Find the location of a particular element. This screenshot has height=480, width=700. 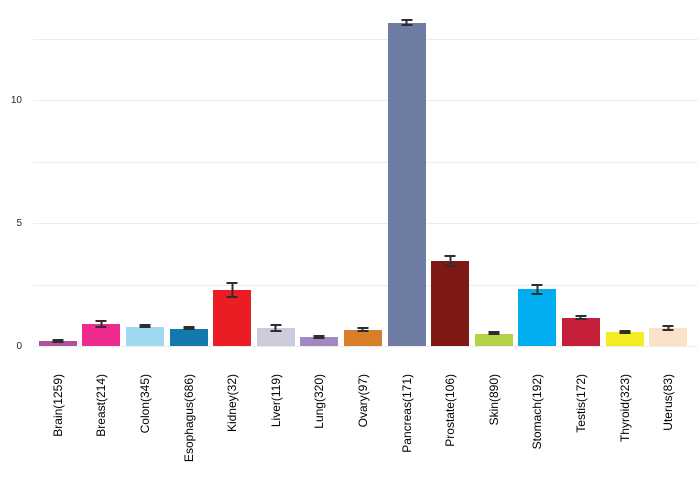

bar-slot-pancreas is located at coordinates (407, 177).